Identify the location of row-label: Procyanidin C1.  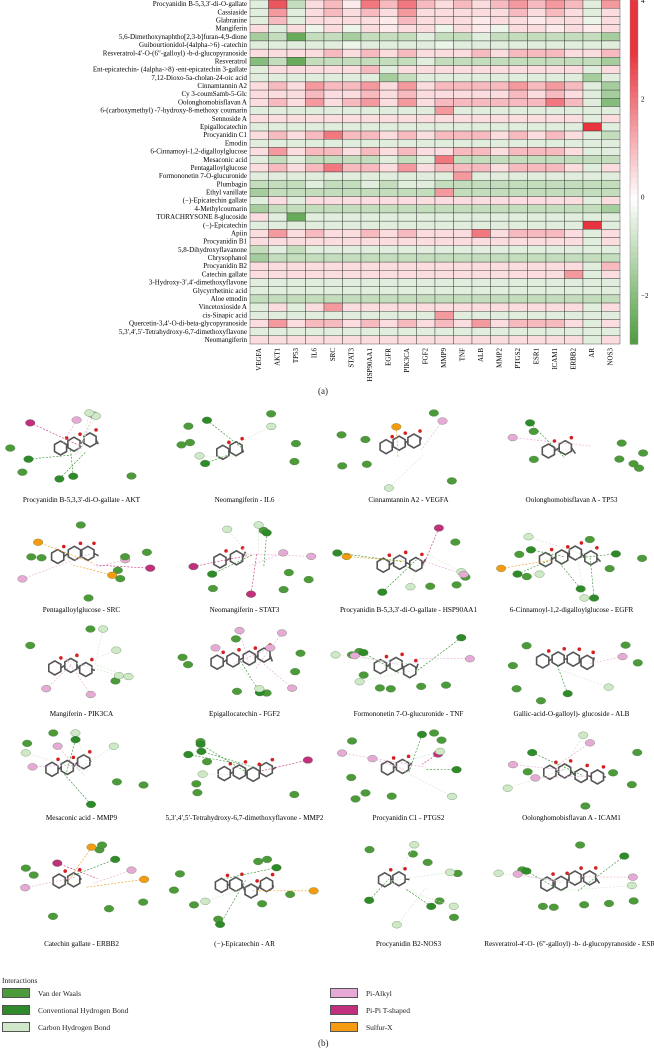
(225, 135).